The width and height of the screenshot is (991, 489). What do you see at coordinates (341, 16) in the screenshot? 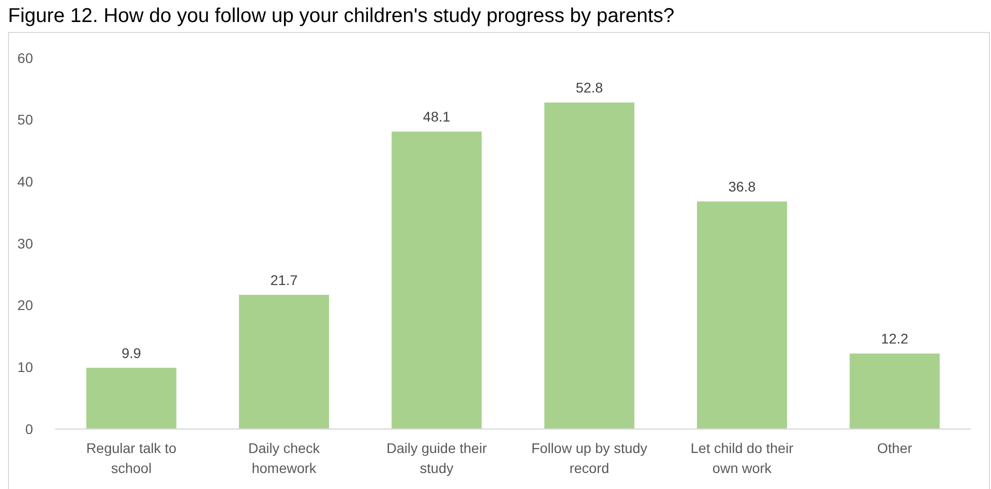
I see `chart-title: Figure 12. How do you follow up your children's study progress by parents?` at bounding box center [341, 16].